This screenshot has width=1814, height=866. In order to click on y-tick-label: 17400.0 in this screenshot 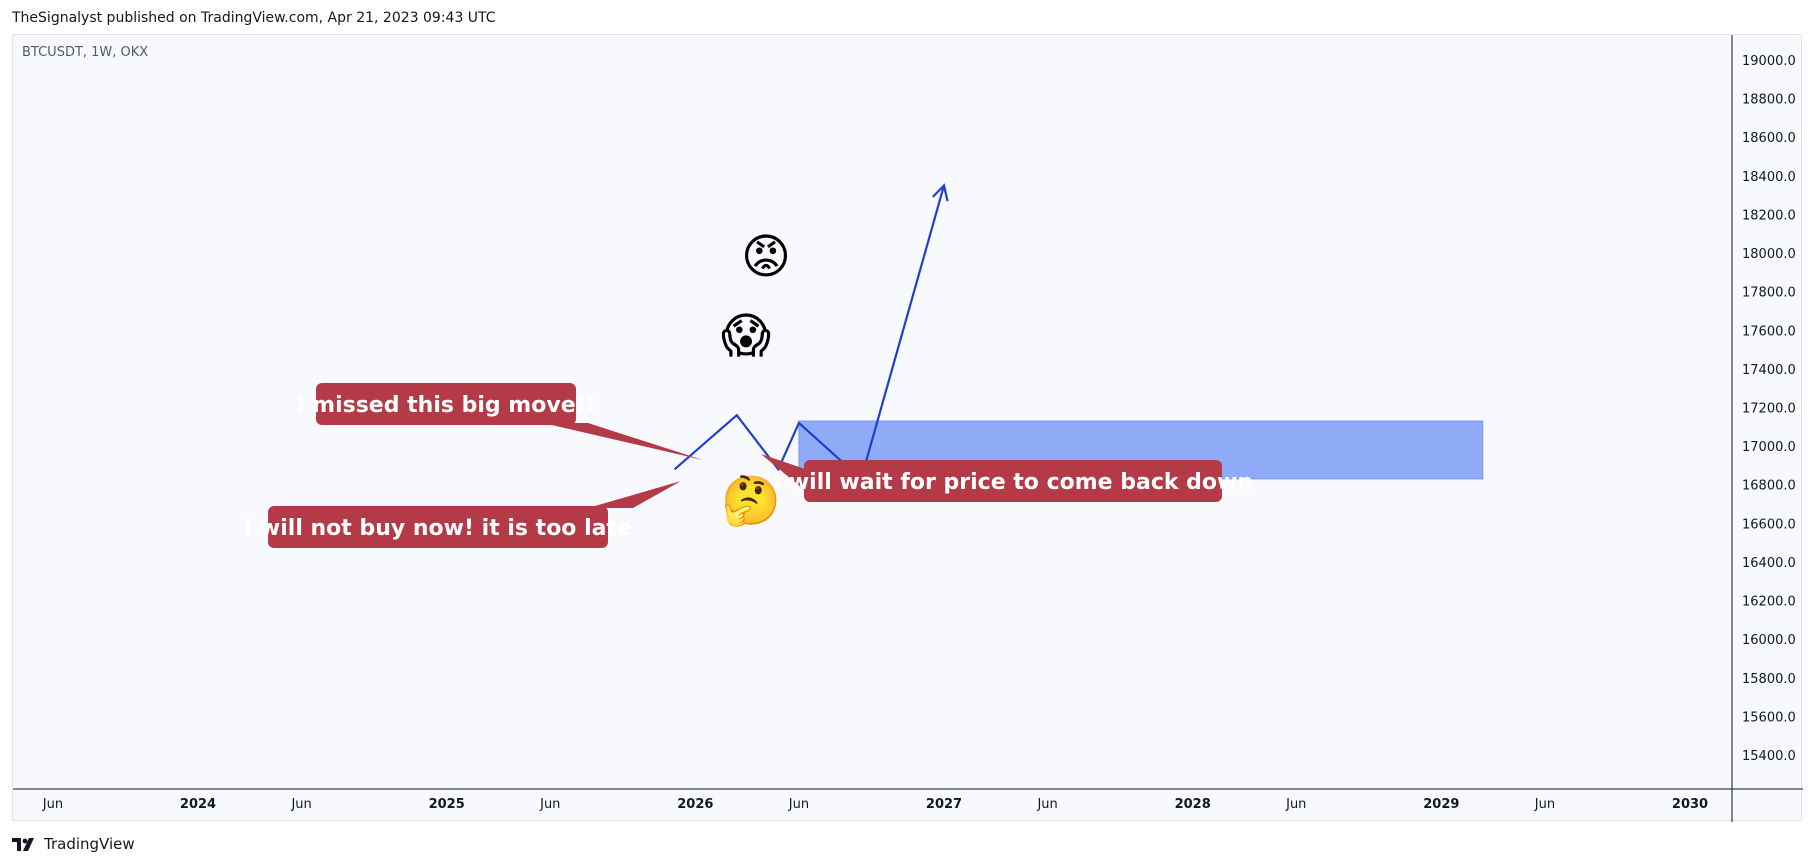, I will do `click(1769, 370)`.